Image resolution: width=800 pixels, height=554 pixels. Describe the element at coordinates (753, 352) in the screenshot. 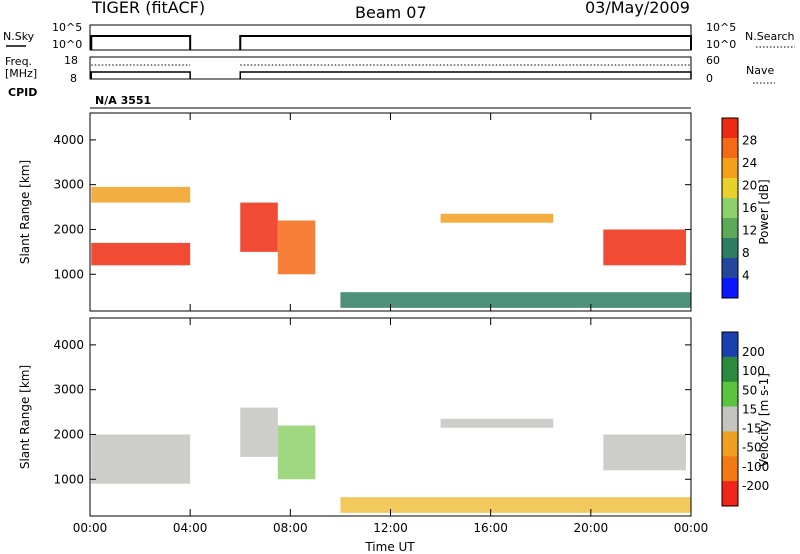

I see `colorbar-tick: 200` at that location.